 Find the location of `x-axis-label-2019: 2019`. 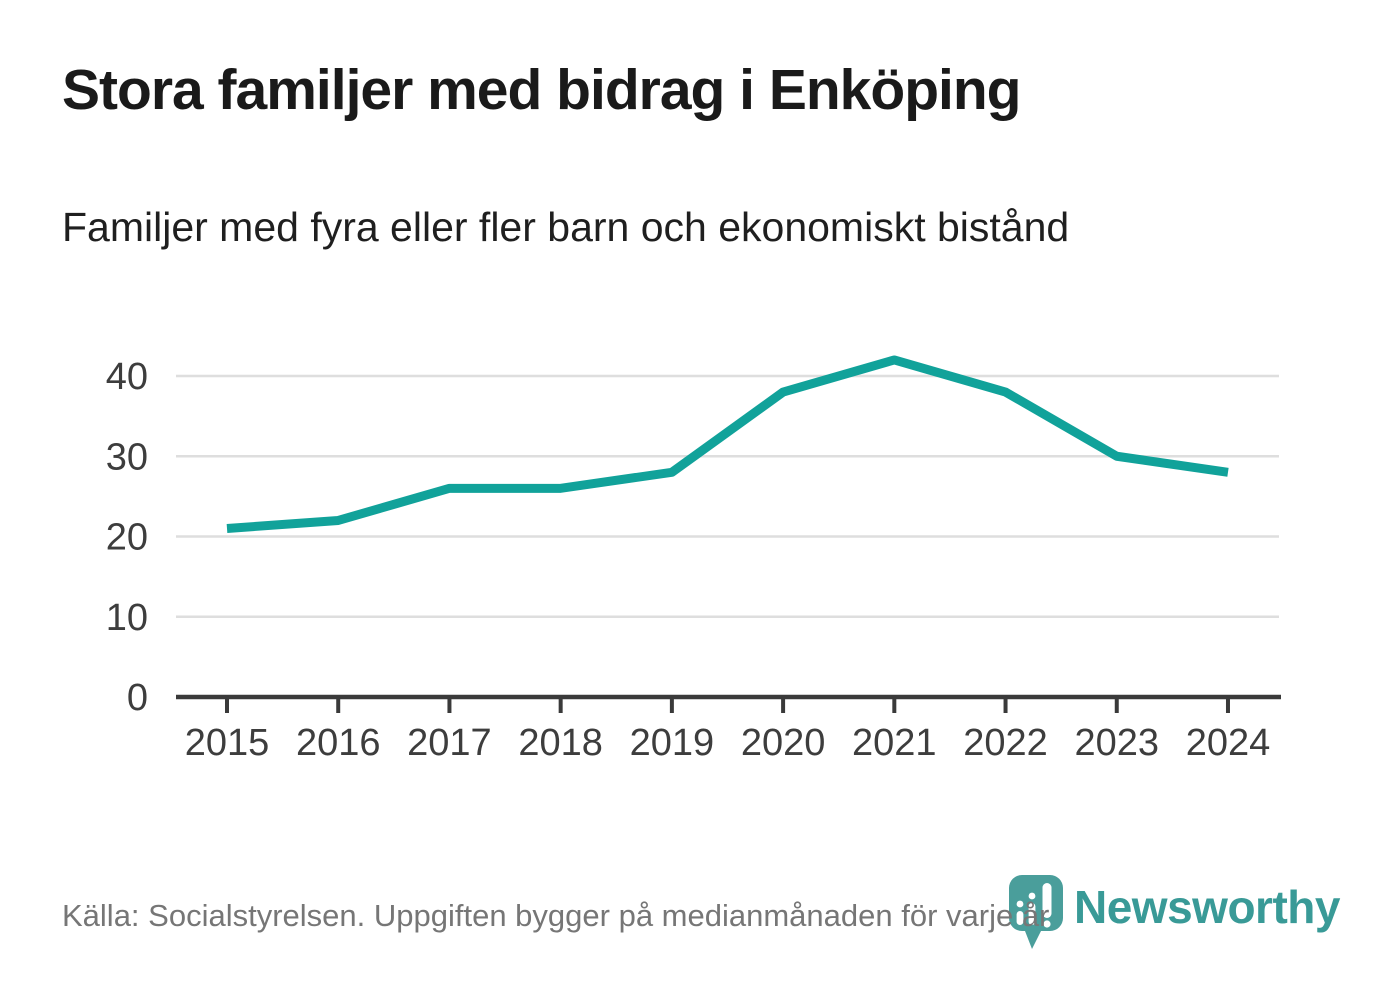

x-axis-label-2019: 2019 is located at coordinates (672, 743).